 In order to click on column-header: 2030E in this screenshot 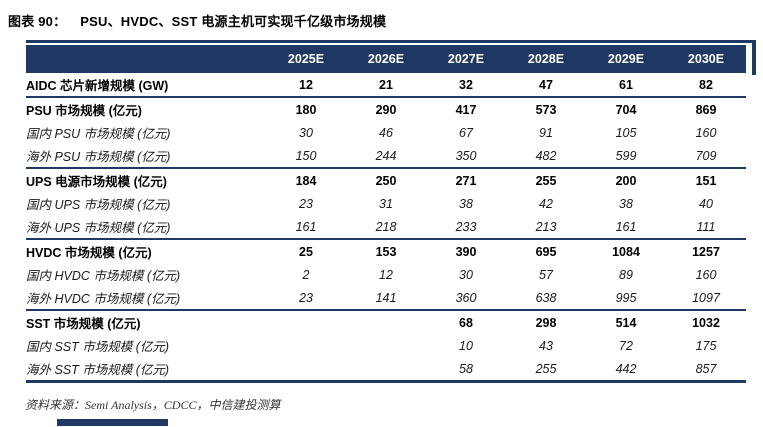, I will do `click(706, 59)`.